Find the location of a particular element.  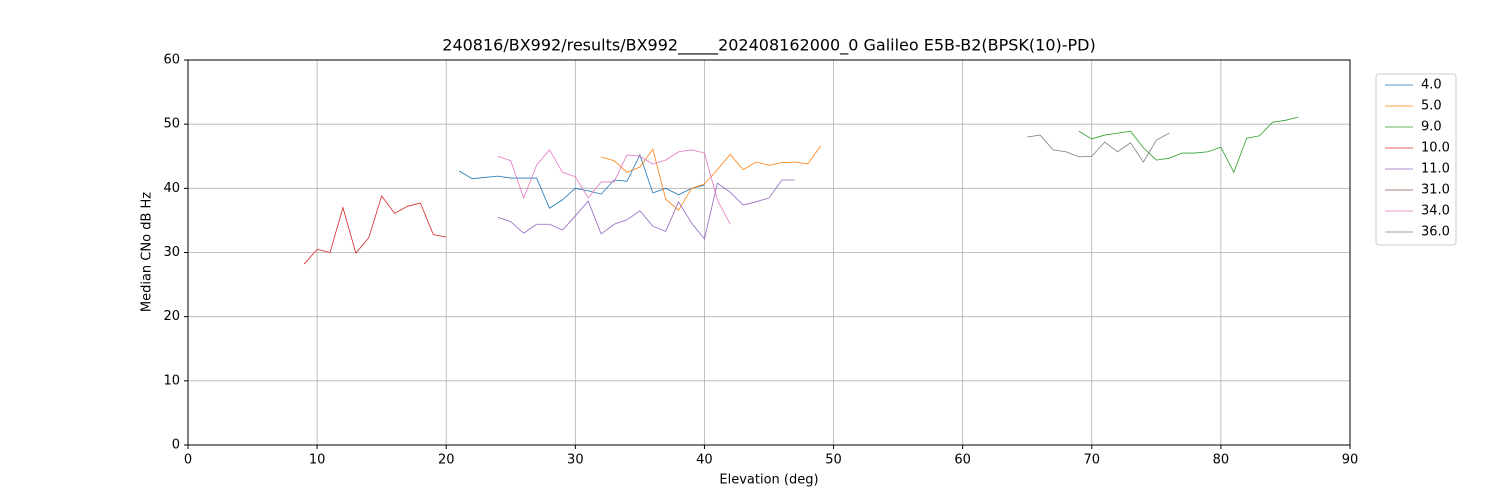

x-tick-label: 0 is located at coordinates (188, 460).